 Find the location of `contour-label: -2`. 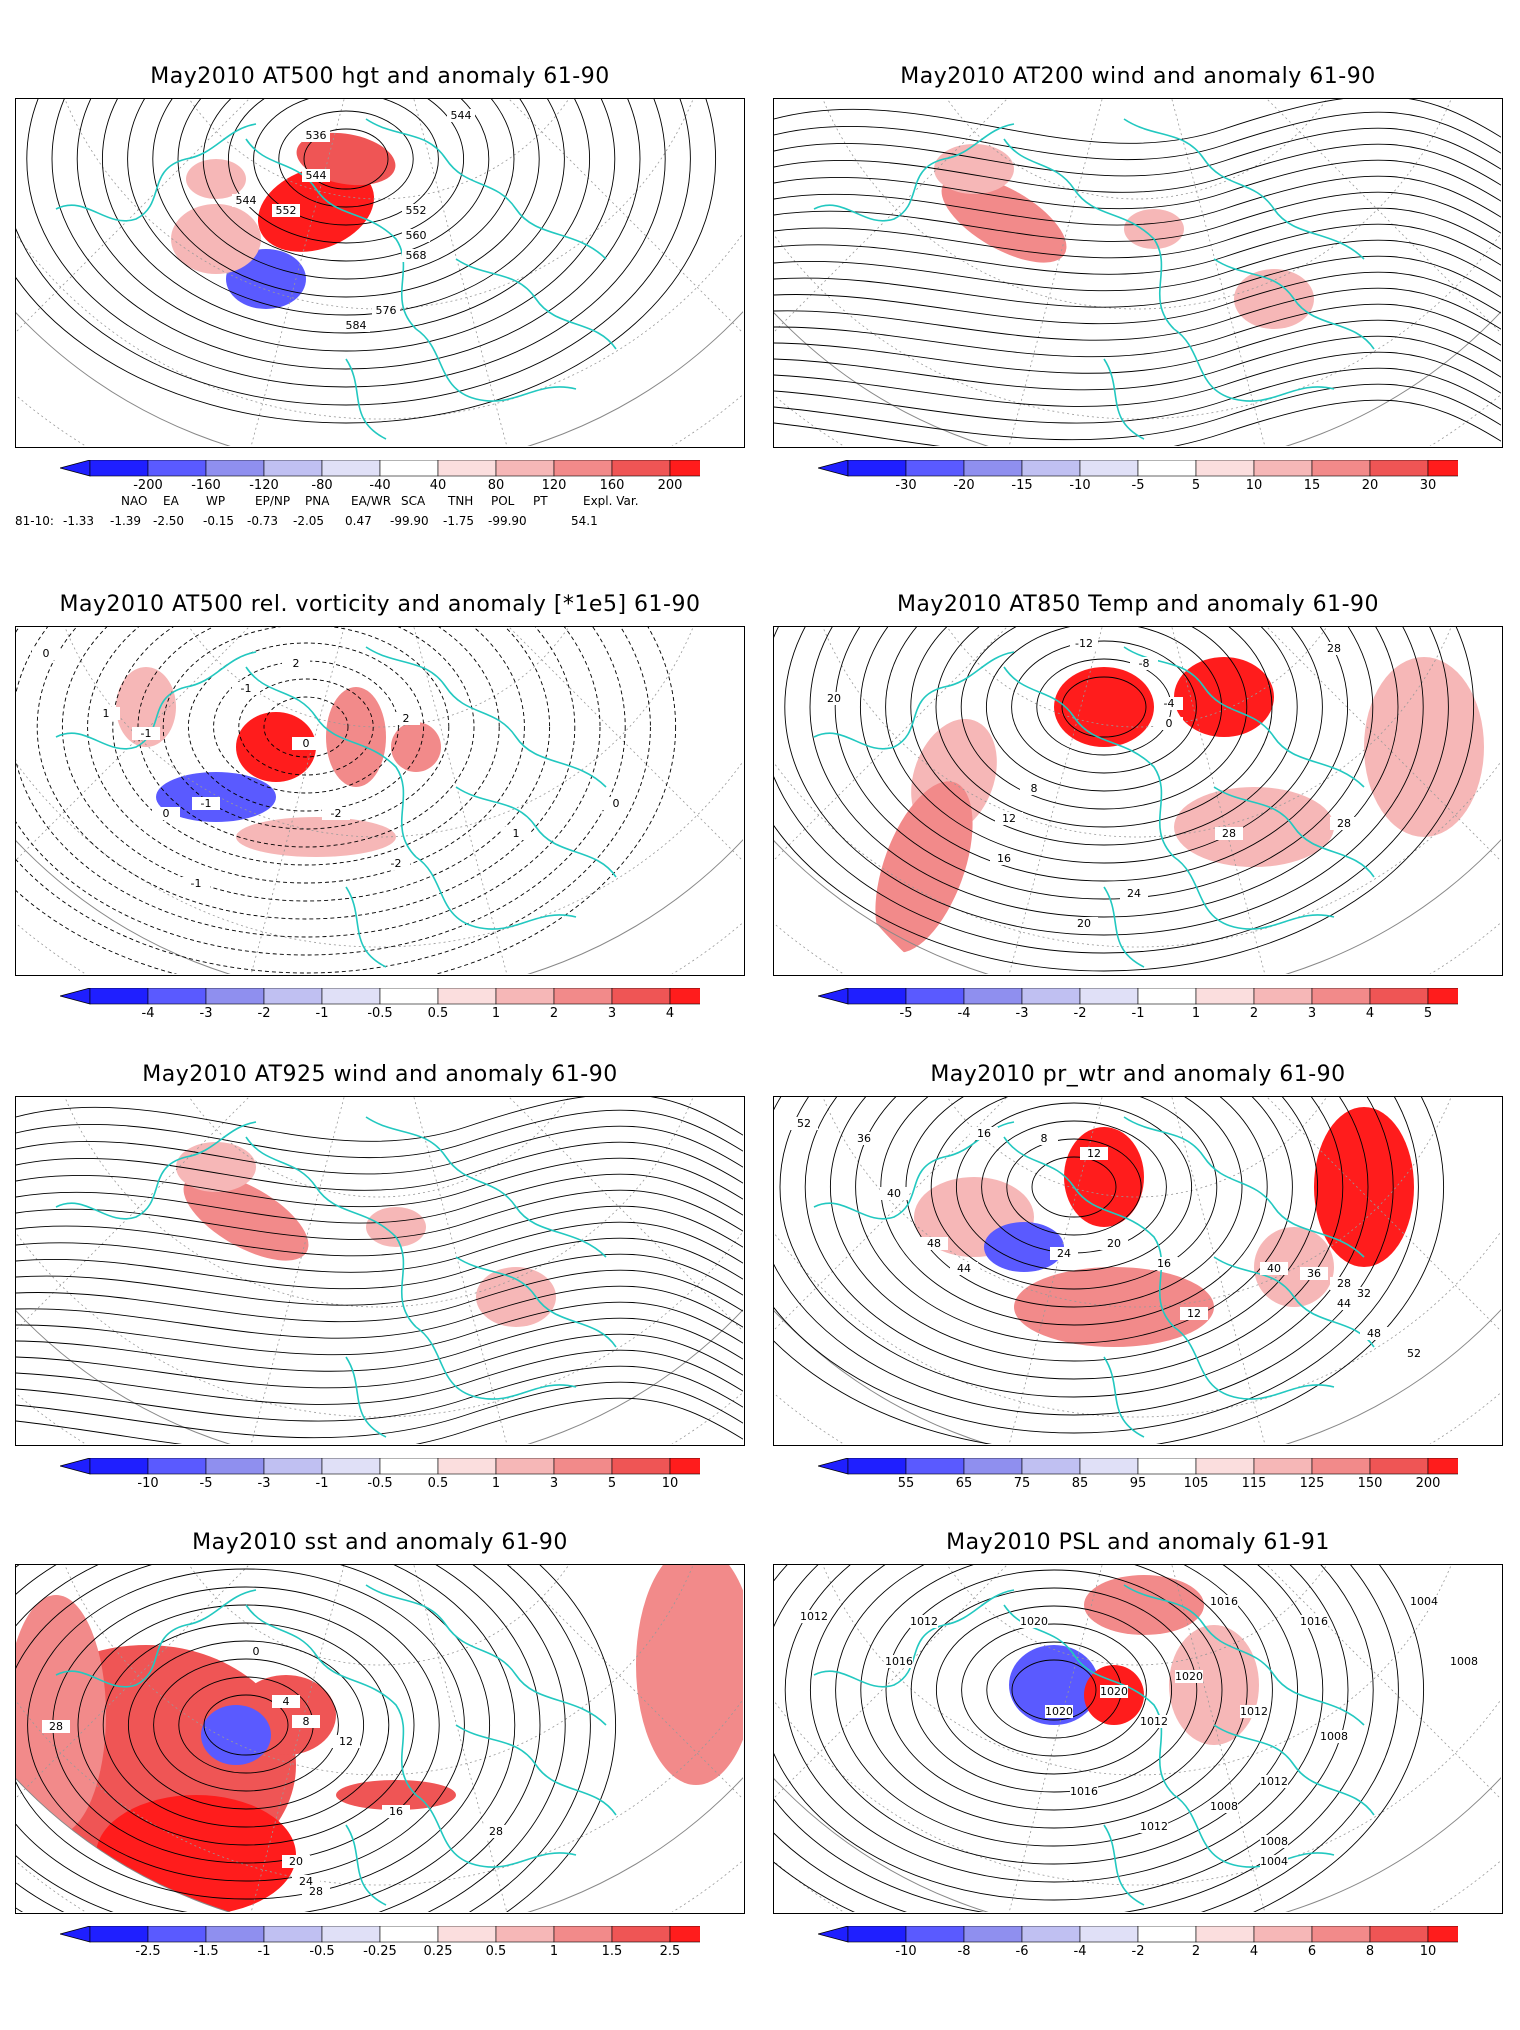

contour-label: -2 is located at coordinates (336, 813).